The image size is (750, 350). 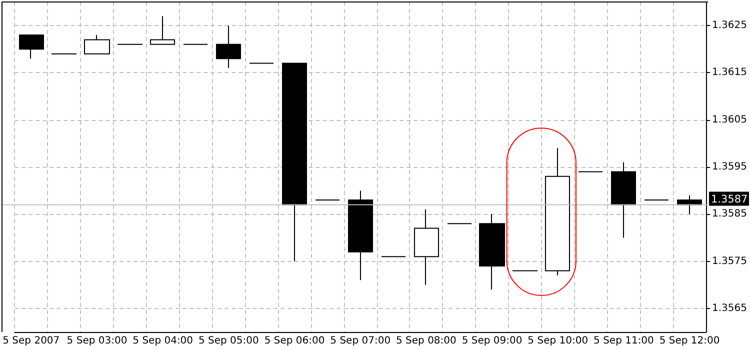 What do you see at coordinates (426, 341) in the screenshot?
I see `x-tick-label: 5 Sep 08:00` at bounding box center [426, 341].